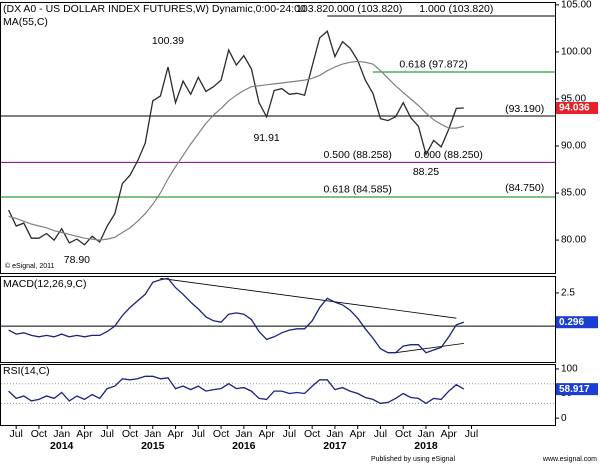  What do you see at coordinates (524, 188) in the screenshot?
I see `annotation: (84.750)` at bounding box center [524, 188].